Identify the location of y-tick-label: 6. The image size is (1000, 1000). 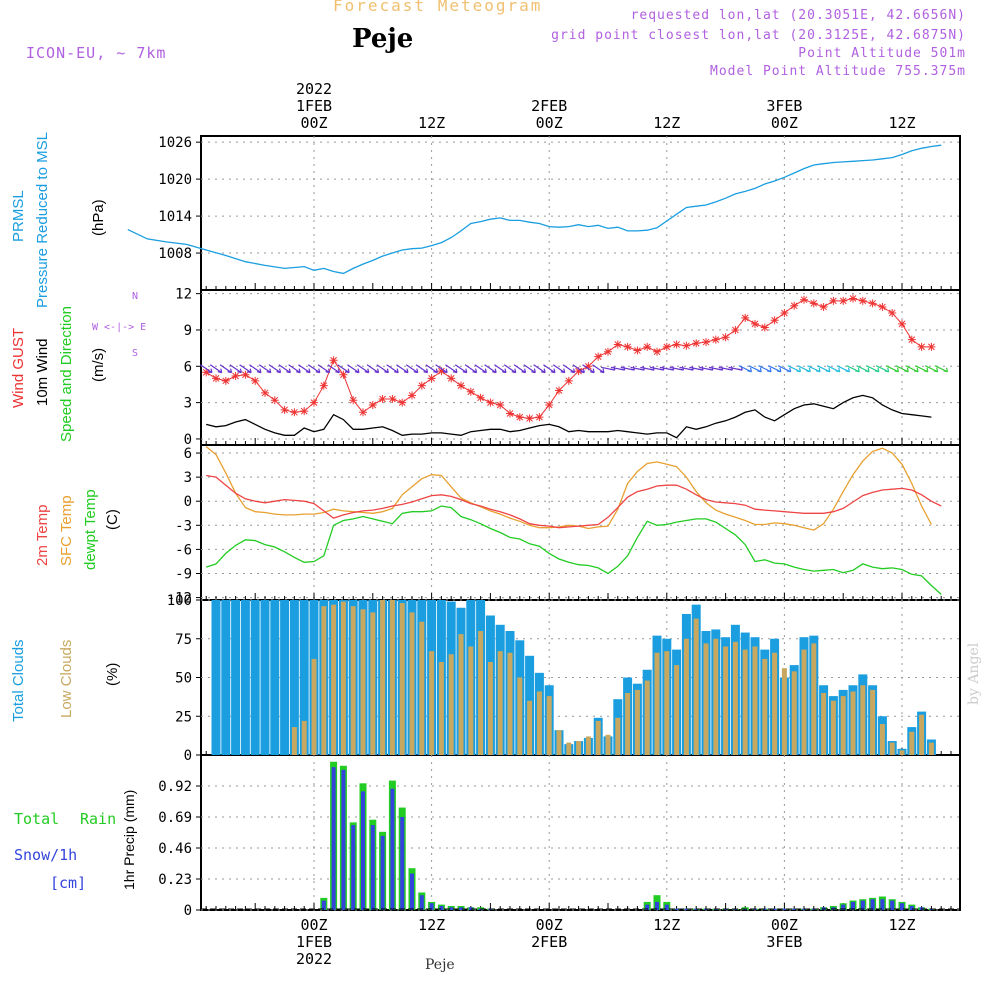
(188, 367).